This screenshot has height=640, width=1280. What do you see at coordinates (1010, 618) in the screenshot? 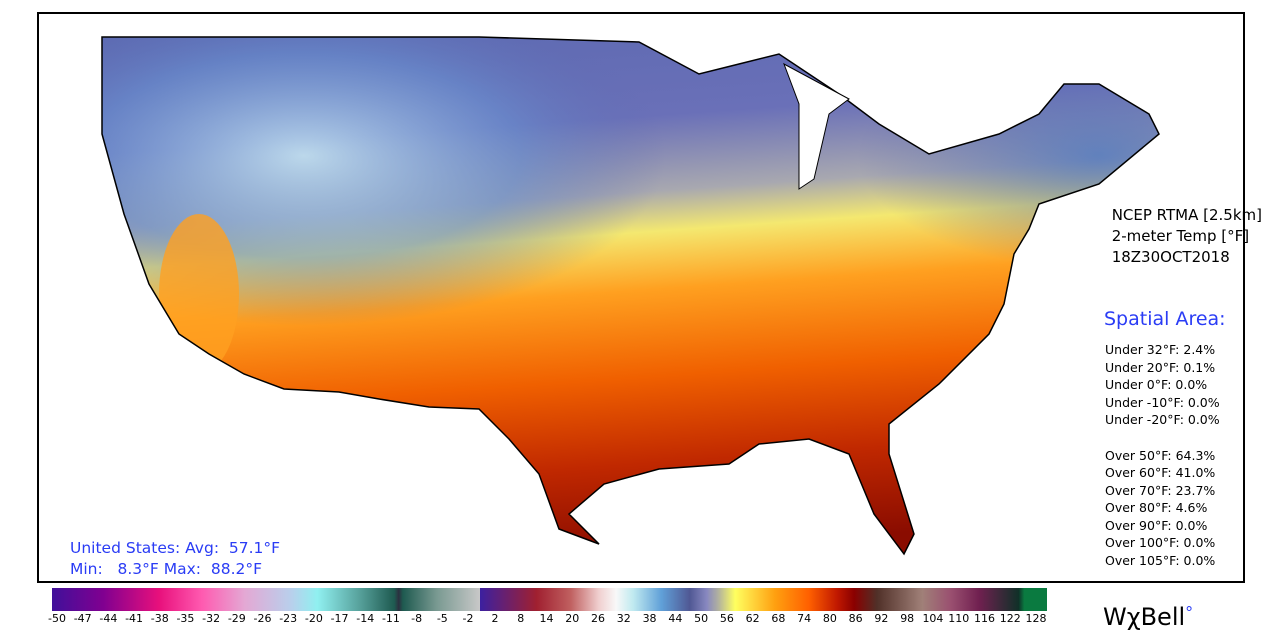
I see `color-scale-tick: 122` at bounding box center [1010, 618].